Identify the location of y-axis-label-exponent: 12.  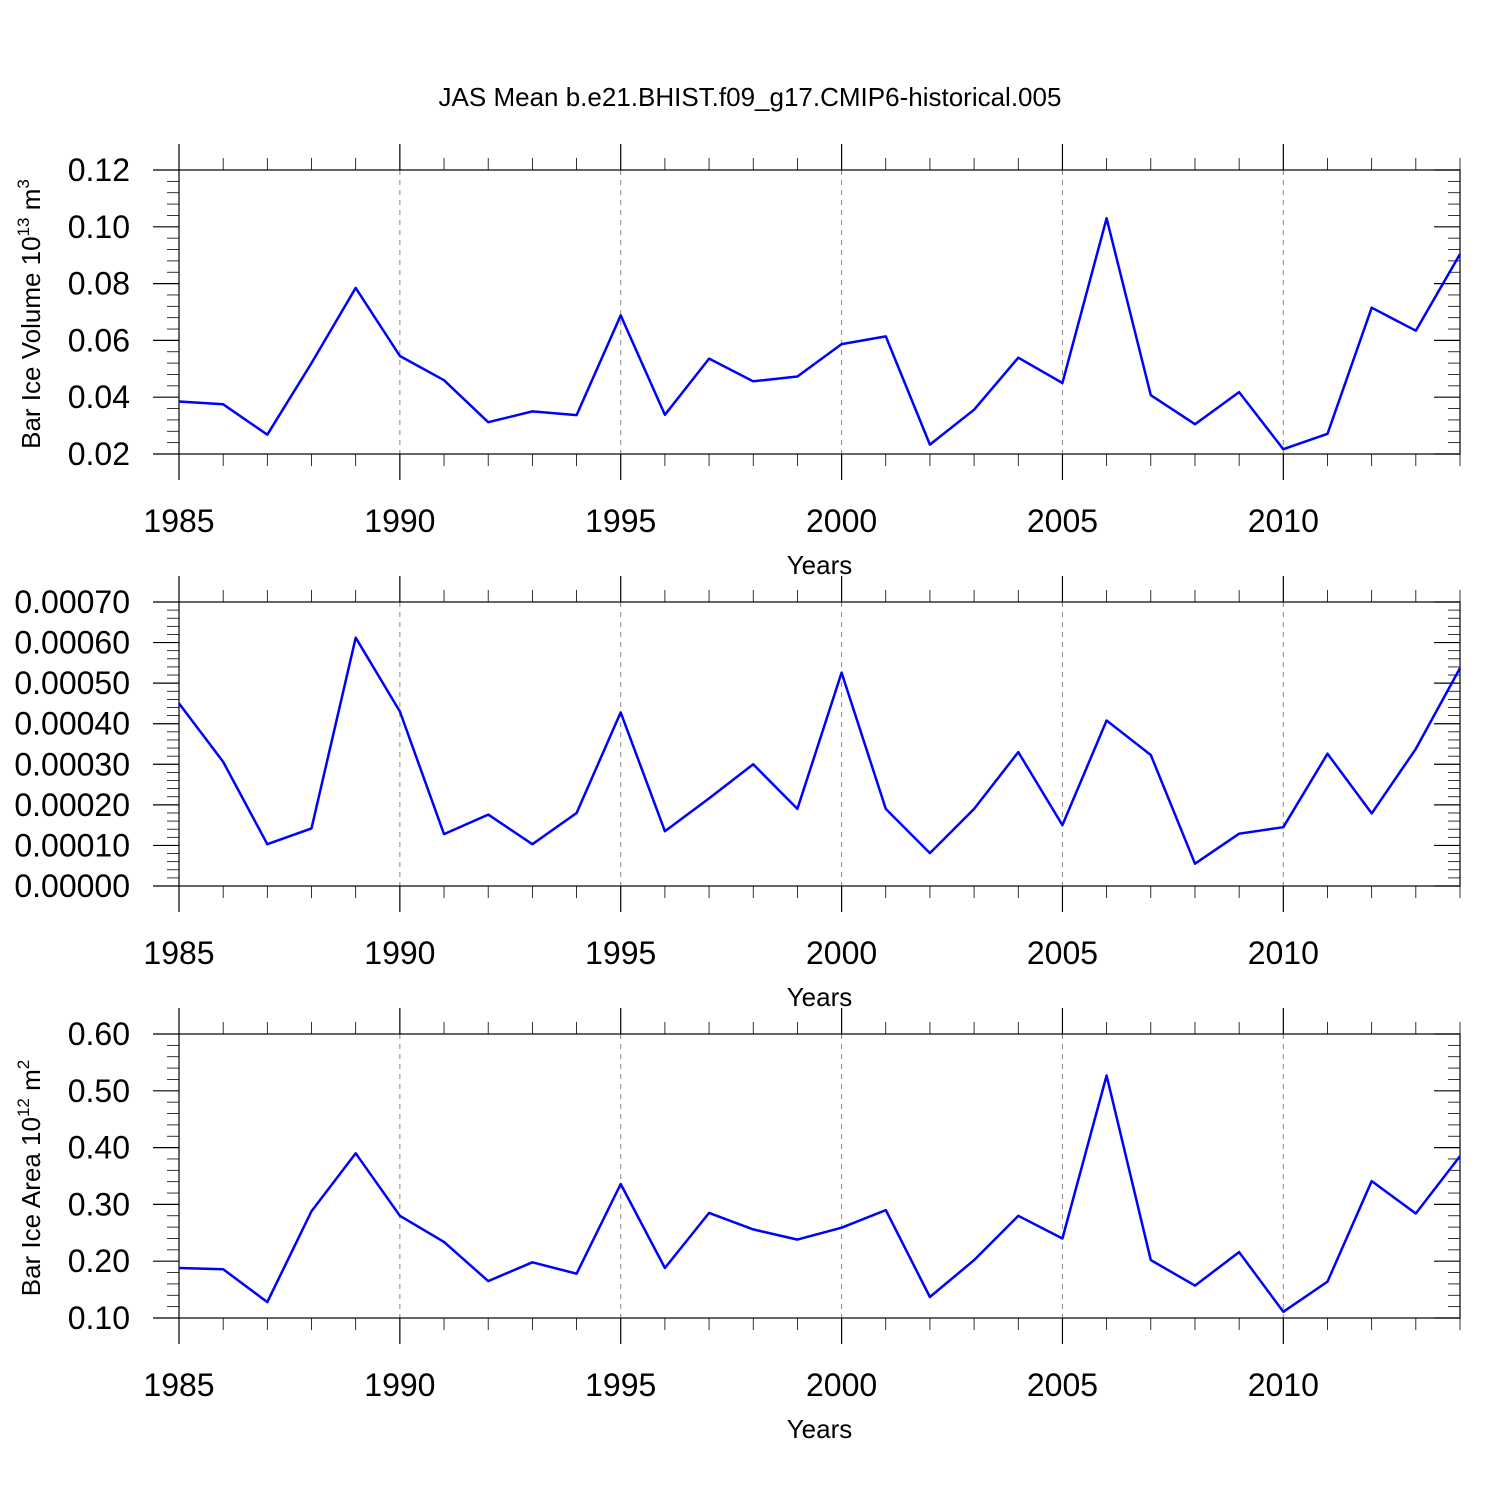
(23, 1107).